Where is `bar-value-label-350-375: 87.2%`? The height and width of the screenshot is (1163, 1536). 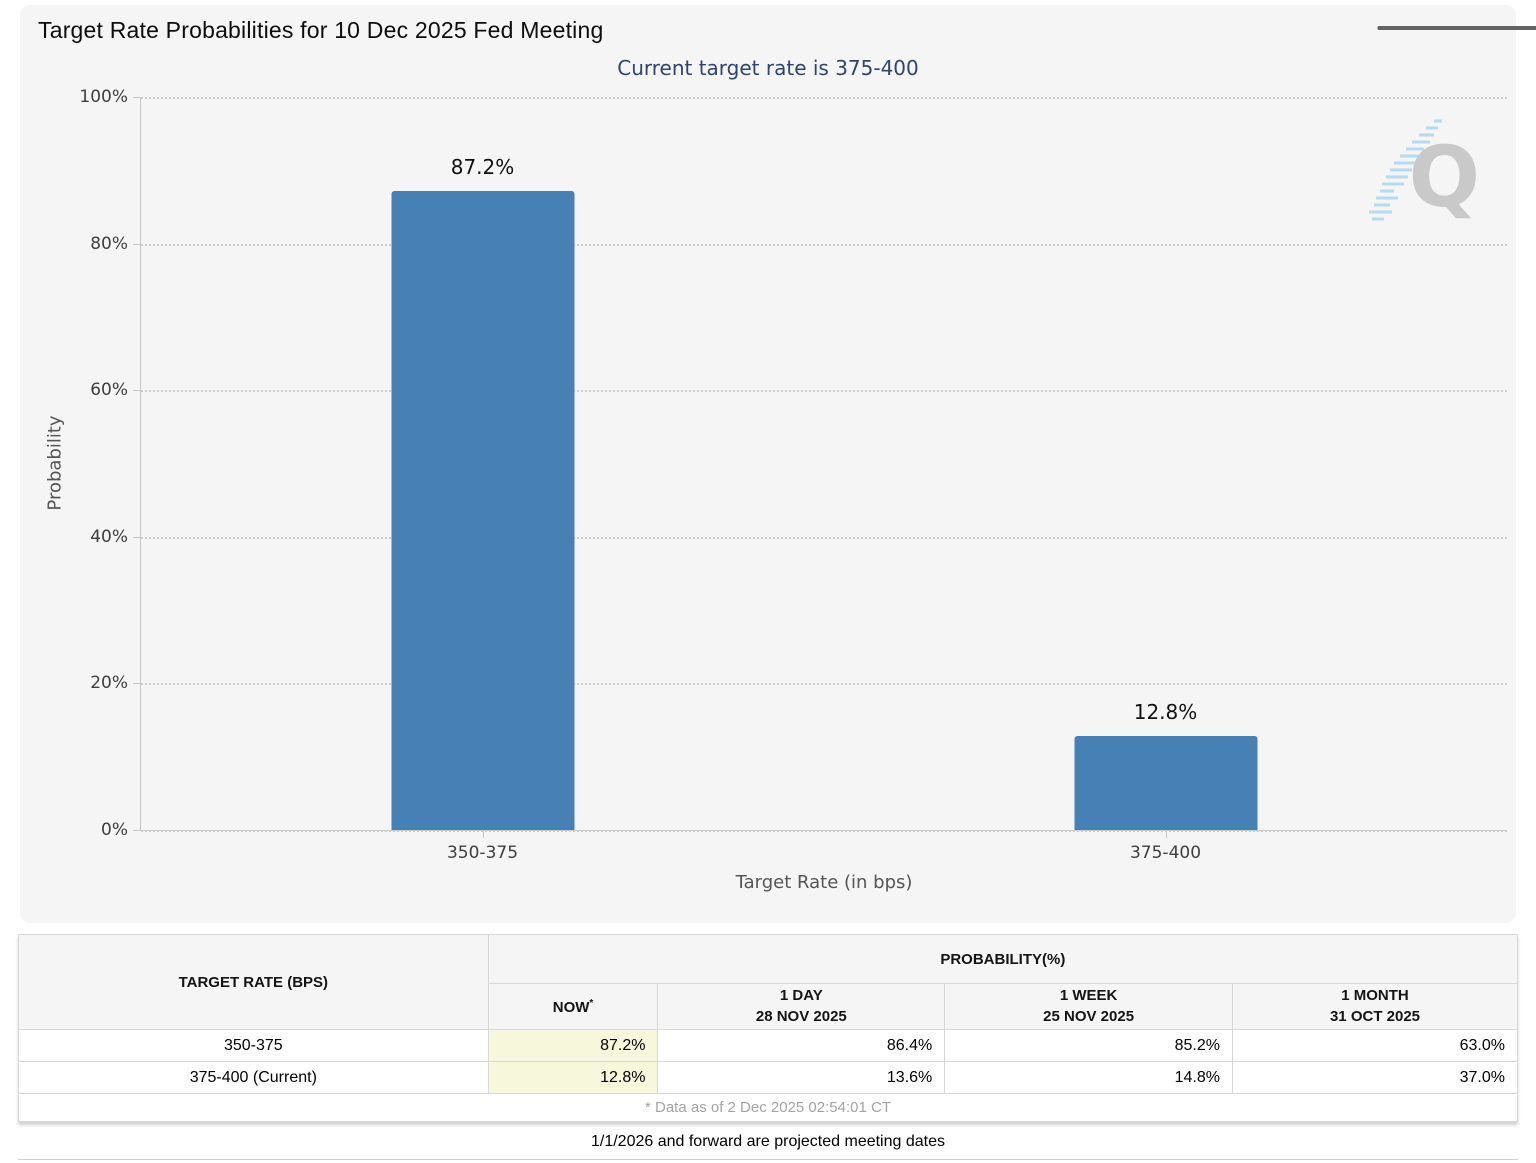
bar-value-label-350-375: 87.2% is located at coordinates (482, 166).